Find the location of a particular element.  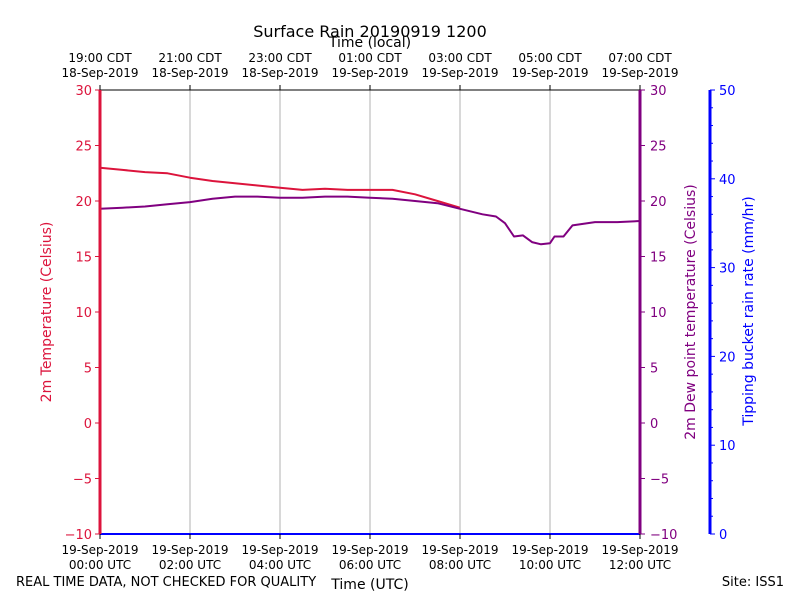

left-tick-label-3: 5 is located at coordinates (88, 369).